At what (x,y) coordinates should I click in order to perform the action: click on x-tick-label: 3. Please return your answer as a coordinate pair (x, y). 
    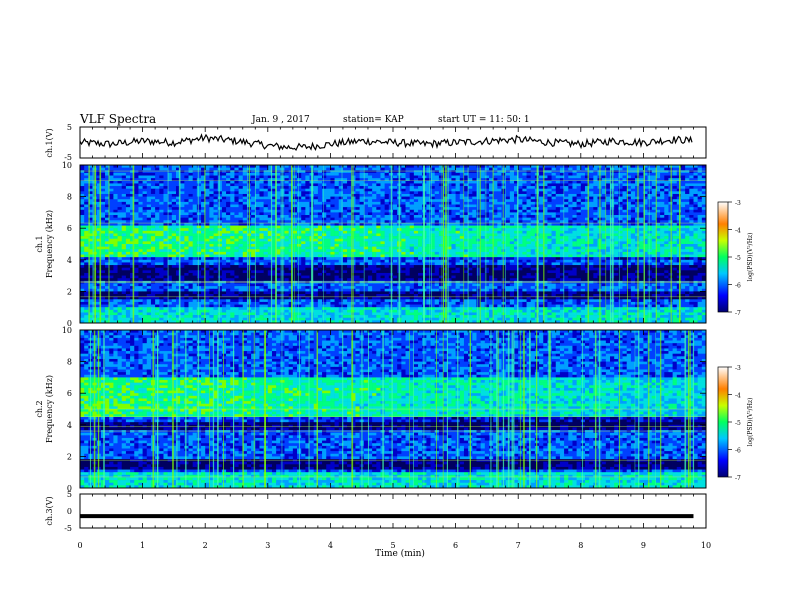
    Looking at the image, I should click on (267, 545).